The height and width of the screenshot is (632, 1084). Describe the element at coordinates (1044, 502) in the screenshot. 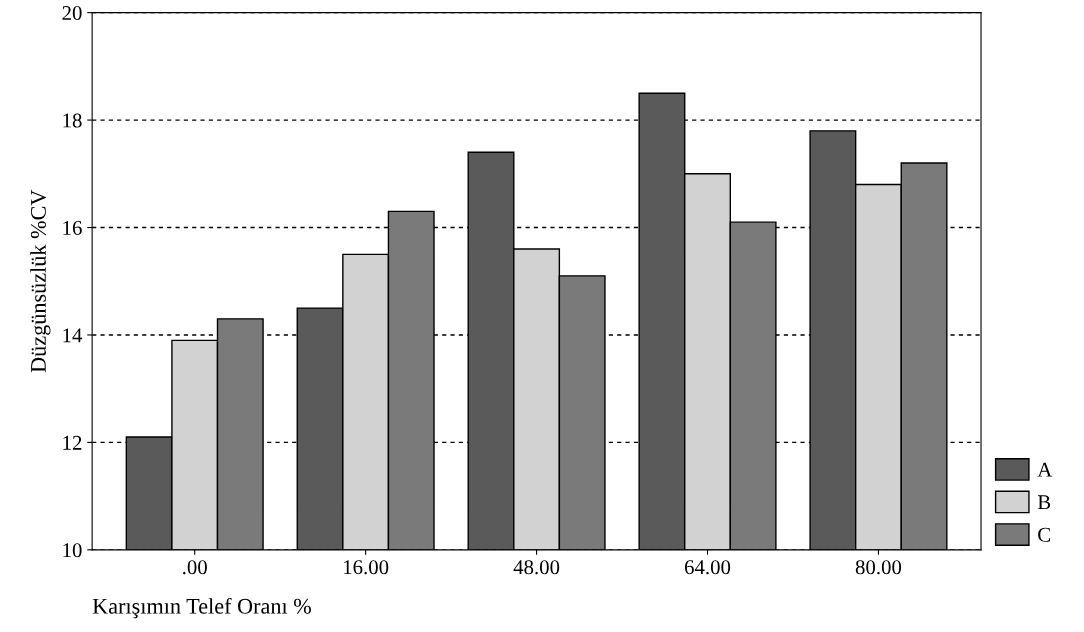

I see `legend-label: B` at that location.